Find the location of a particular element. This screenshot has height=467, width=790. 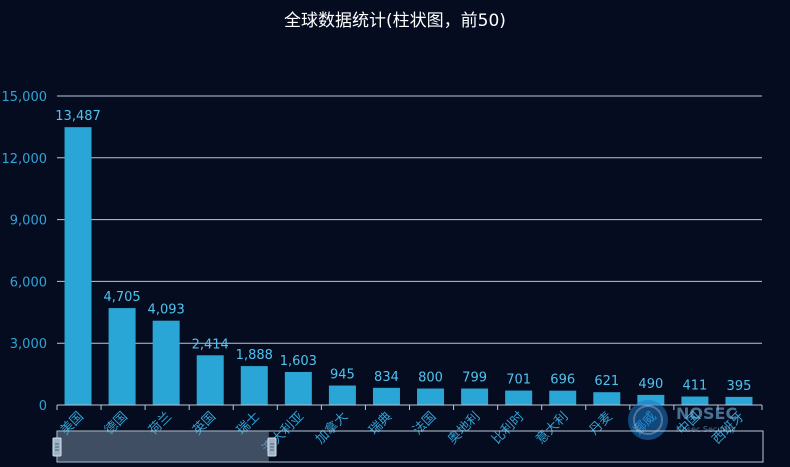

x-tick-label: 比利时 is located at coordinates (508, 428).